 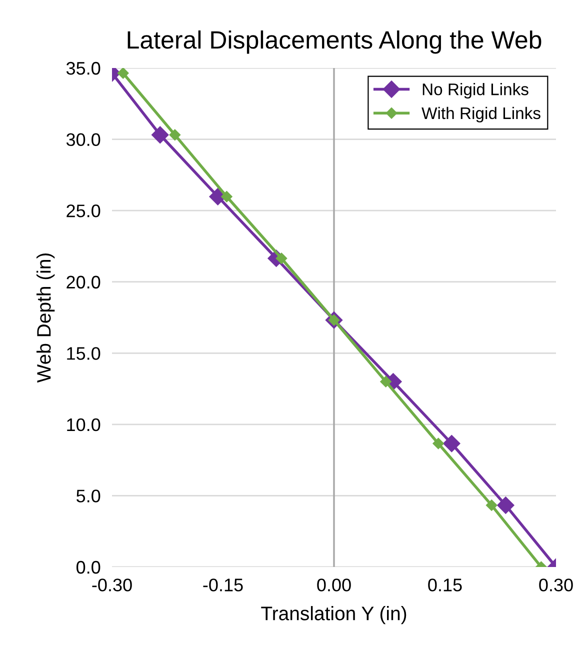 What do you see at coordinates (475, 91) in the screenshot?
I see `legend-label: No Rigid Links` at bounding box center [475, 91].